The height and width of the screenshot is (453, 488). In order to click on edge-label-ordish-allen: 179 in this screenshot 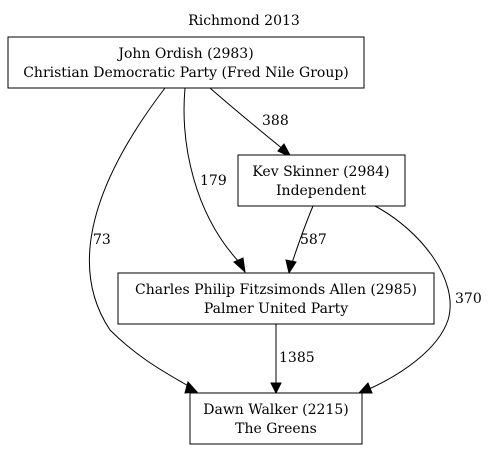, I will do `click(213, 181)`.